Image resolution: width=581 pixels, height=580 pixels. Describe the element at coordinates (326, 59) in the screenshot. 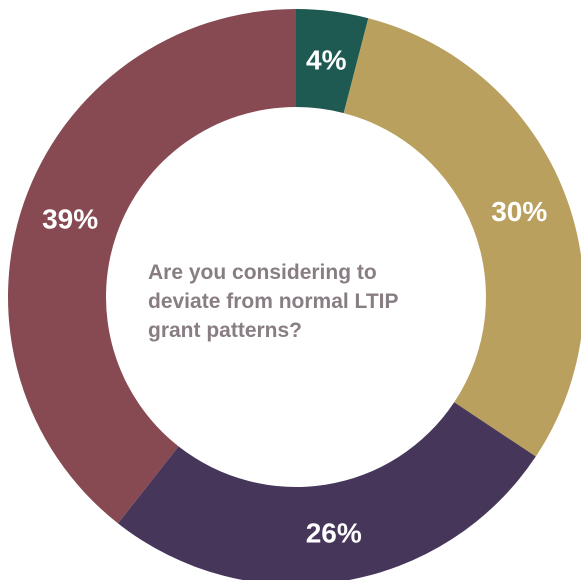

I see `slice-label-4pct: 4%` at that location.